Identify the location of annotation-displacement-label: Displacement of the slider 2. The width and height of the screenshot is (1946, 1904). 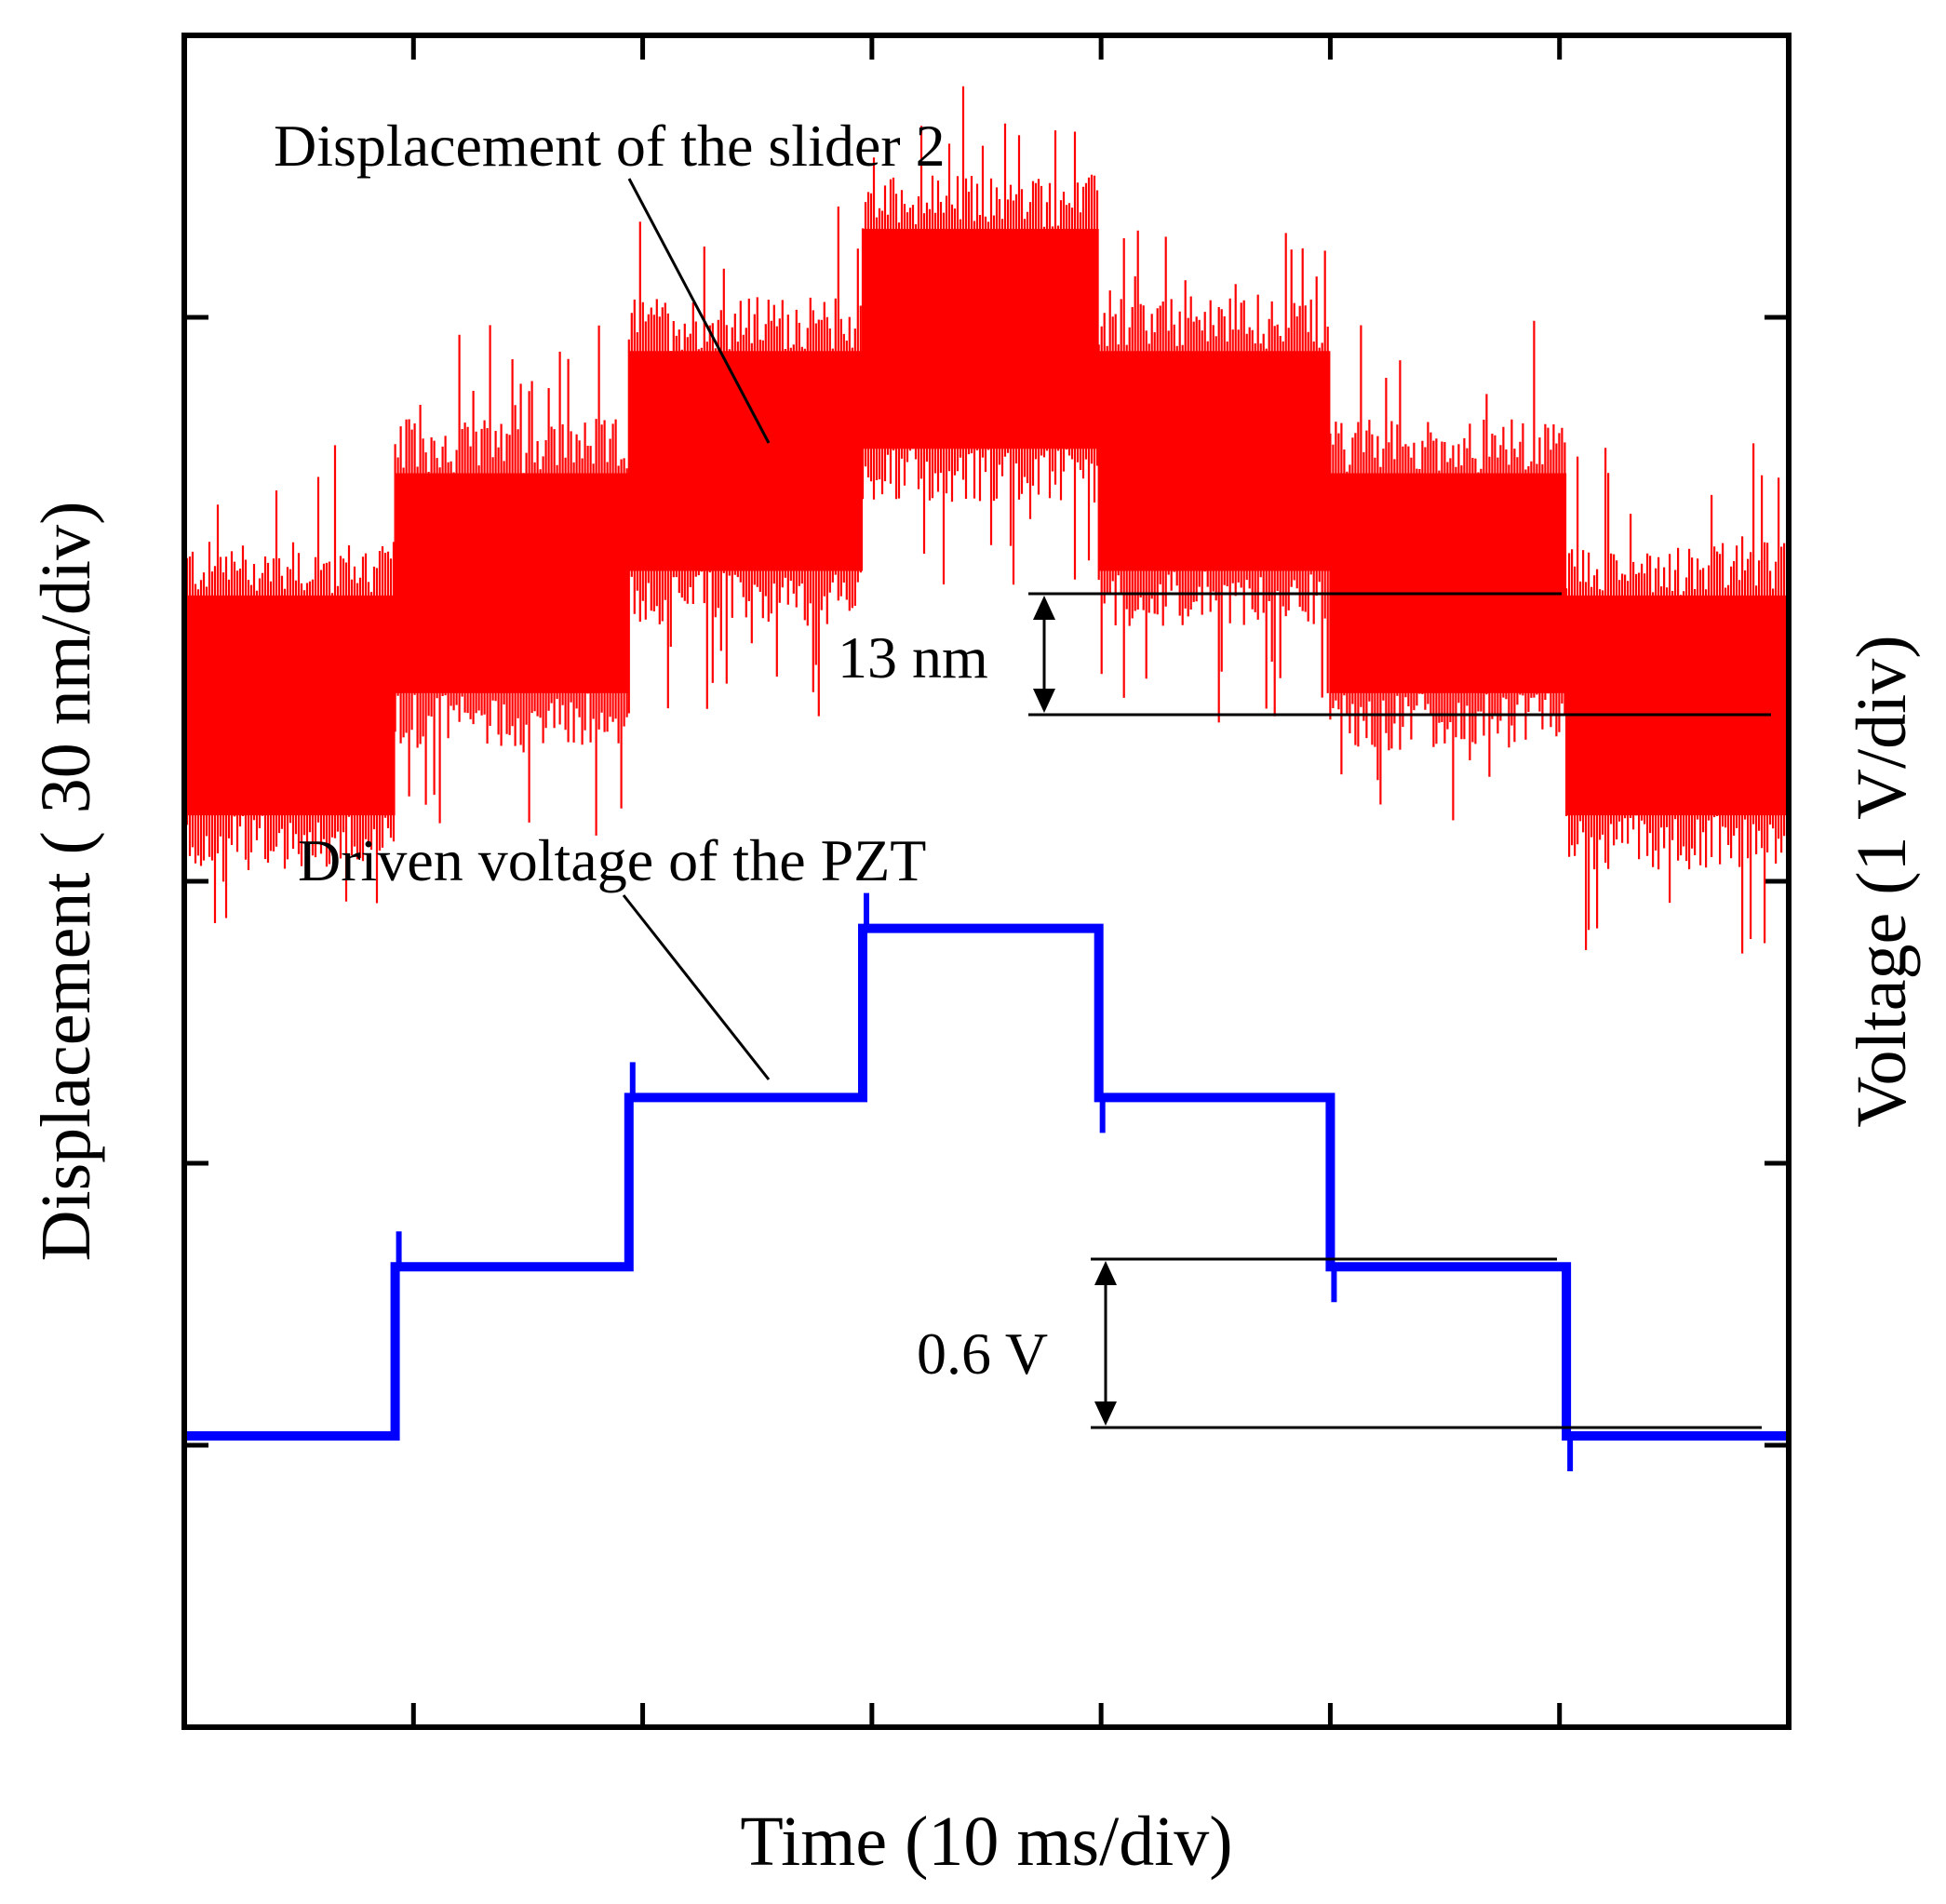
(610, 146).